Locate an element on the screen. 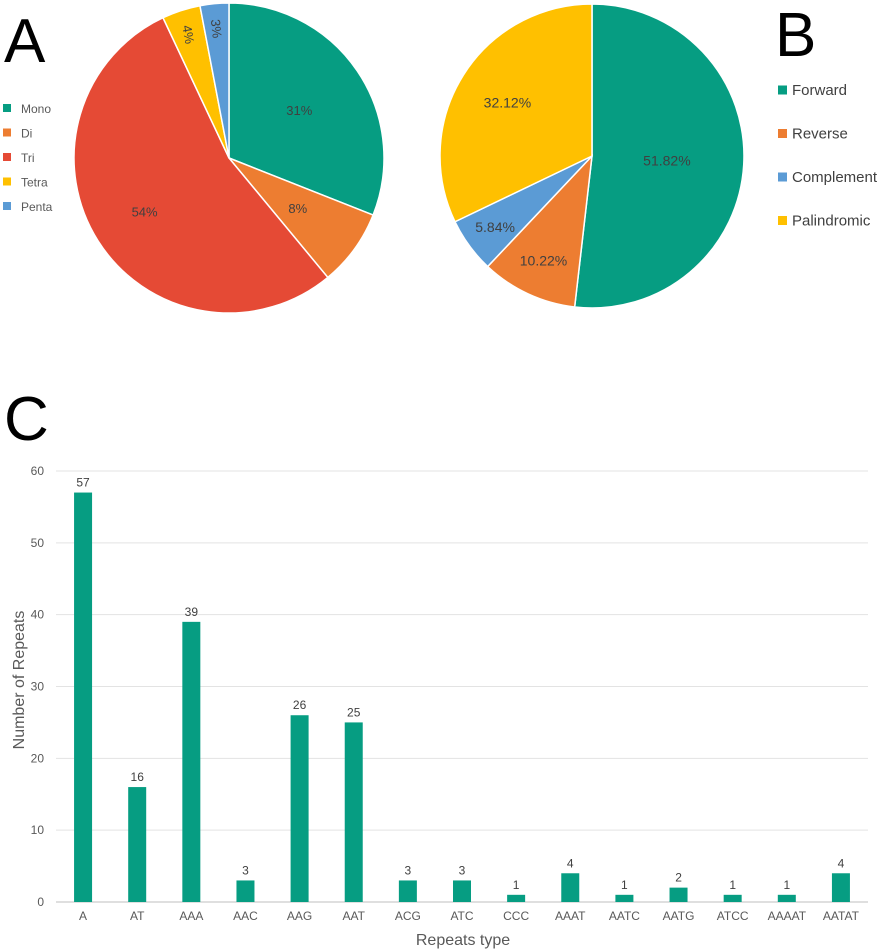 The image size is (886, 950). y-tick-label: 50 is located at coordinates (38, 543).